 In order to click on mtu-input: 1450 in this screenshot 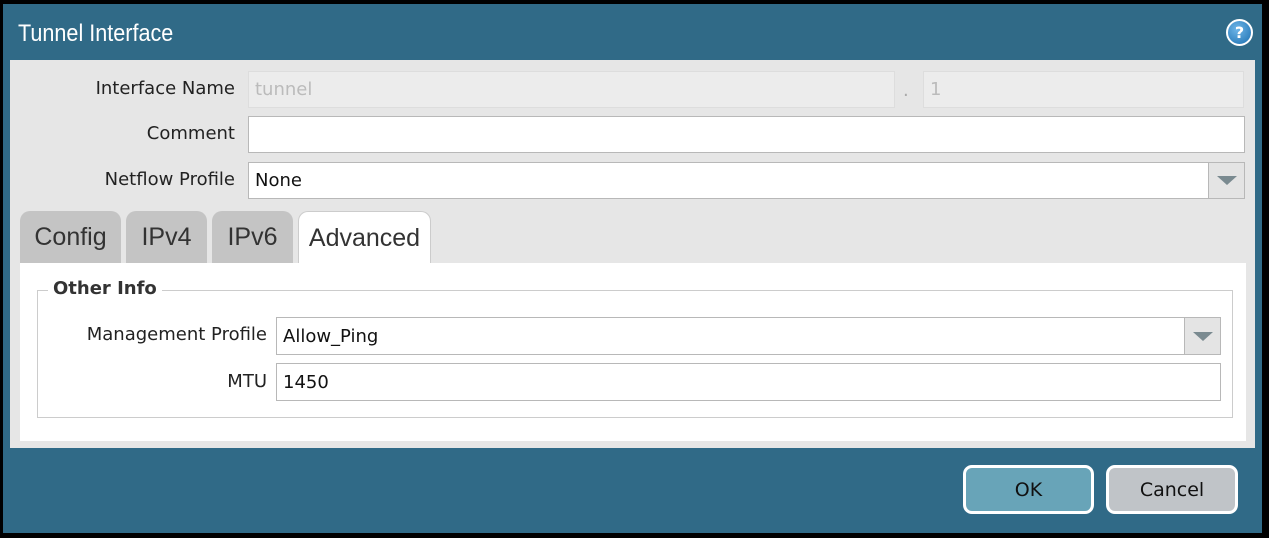, I will do `click(748, 382)`.